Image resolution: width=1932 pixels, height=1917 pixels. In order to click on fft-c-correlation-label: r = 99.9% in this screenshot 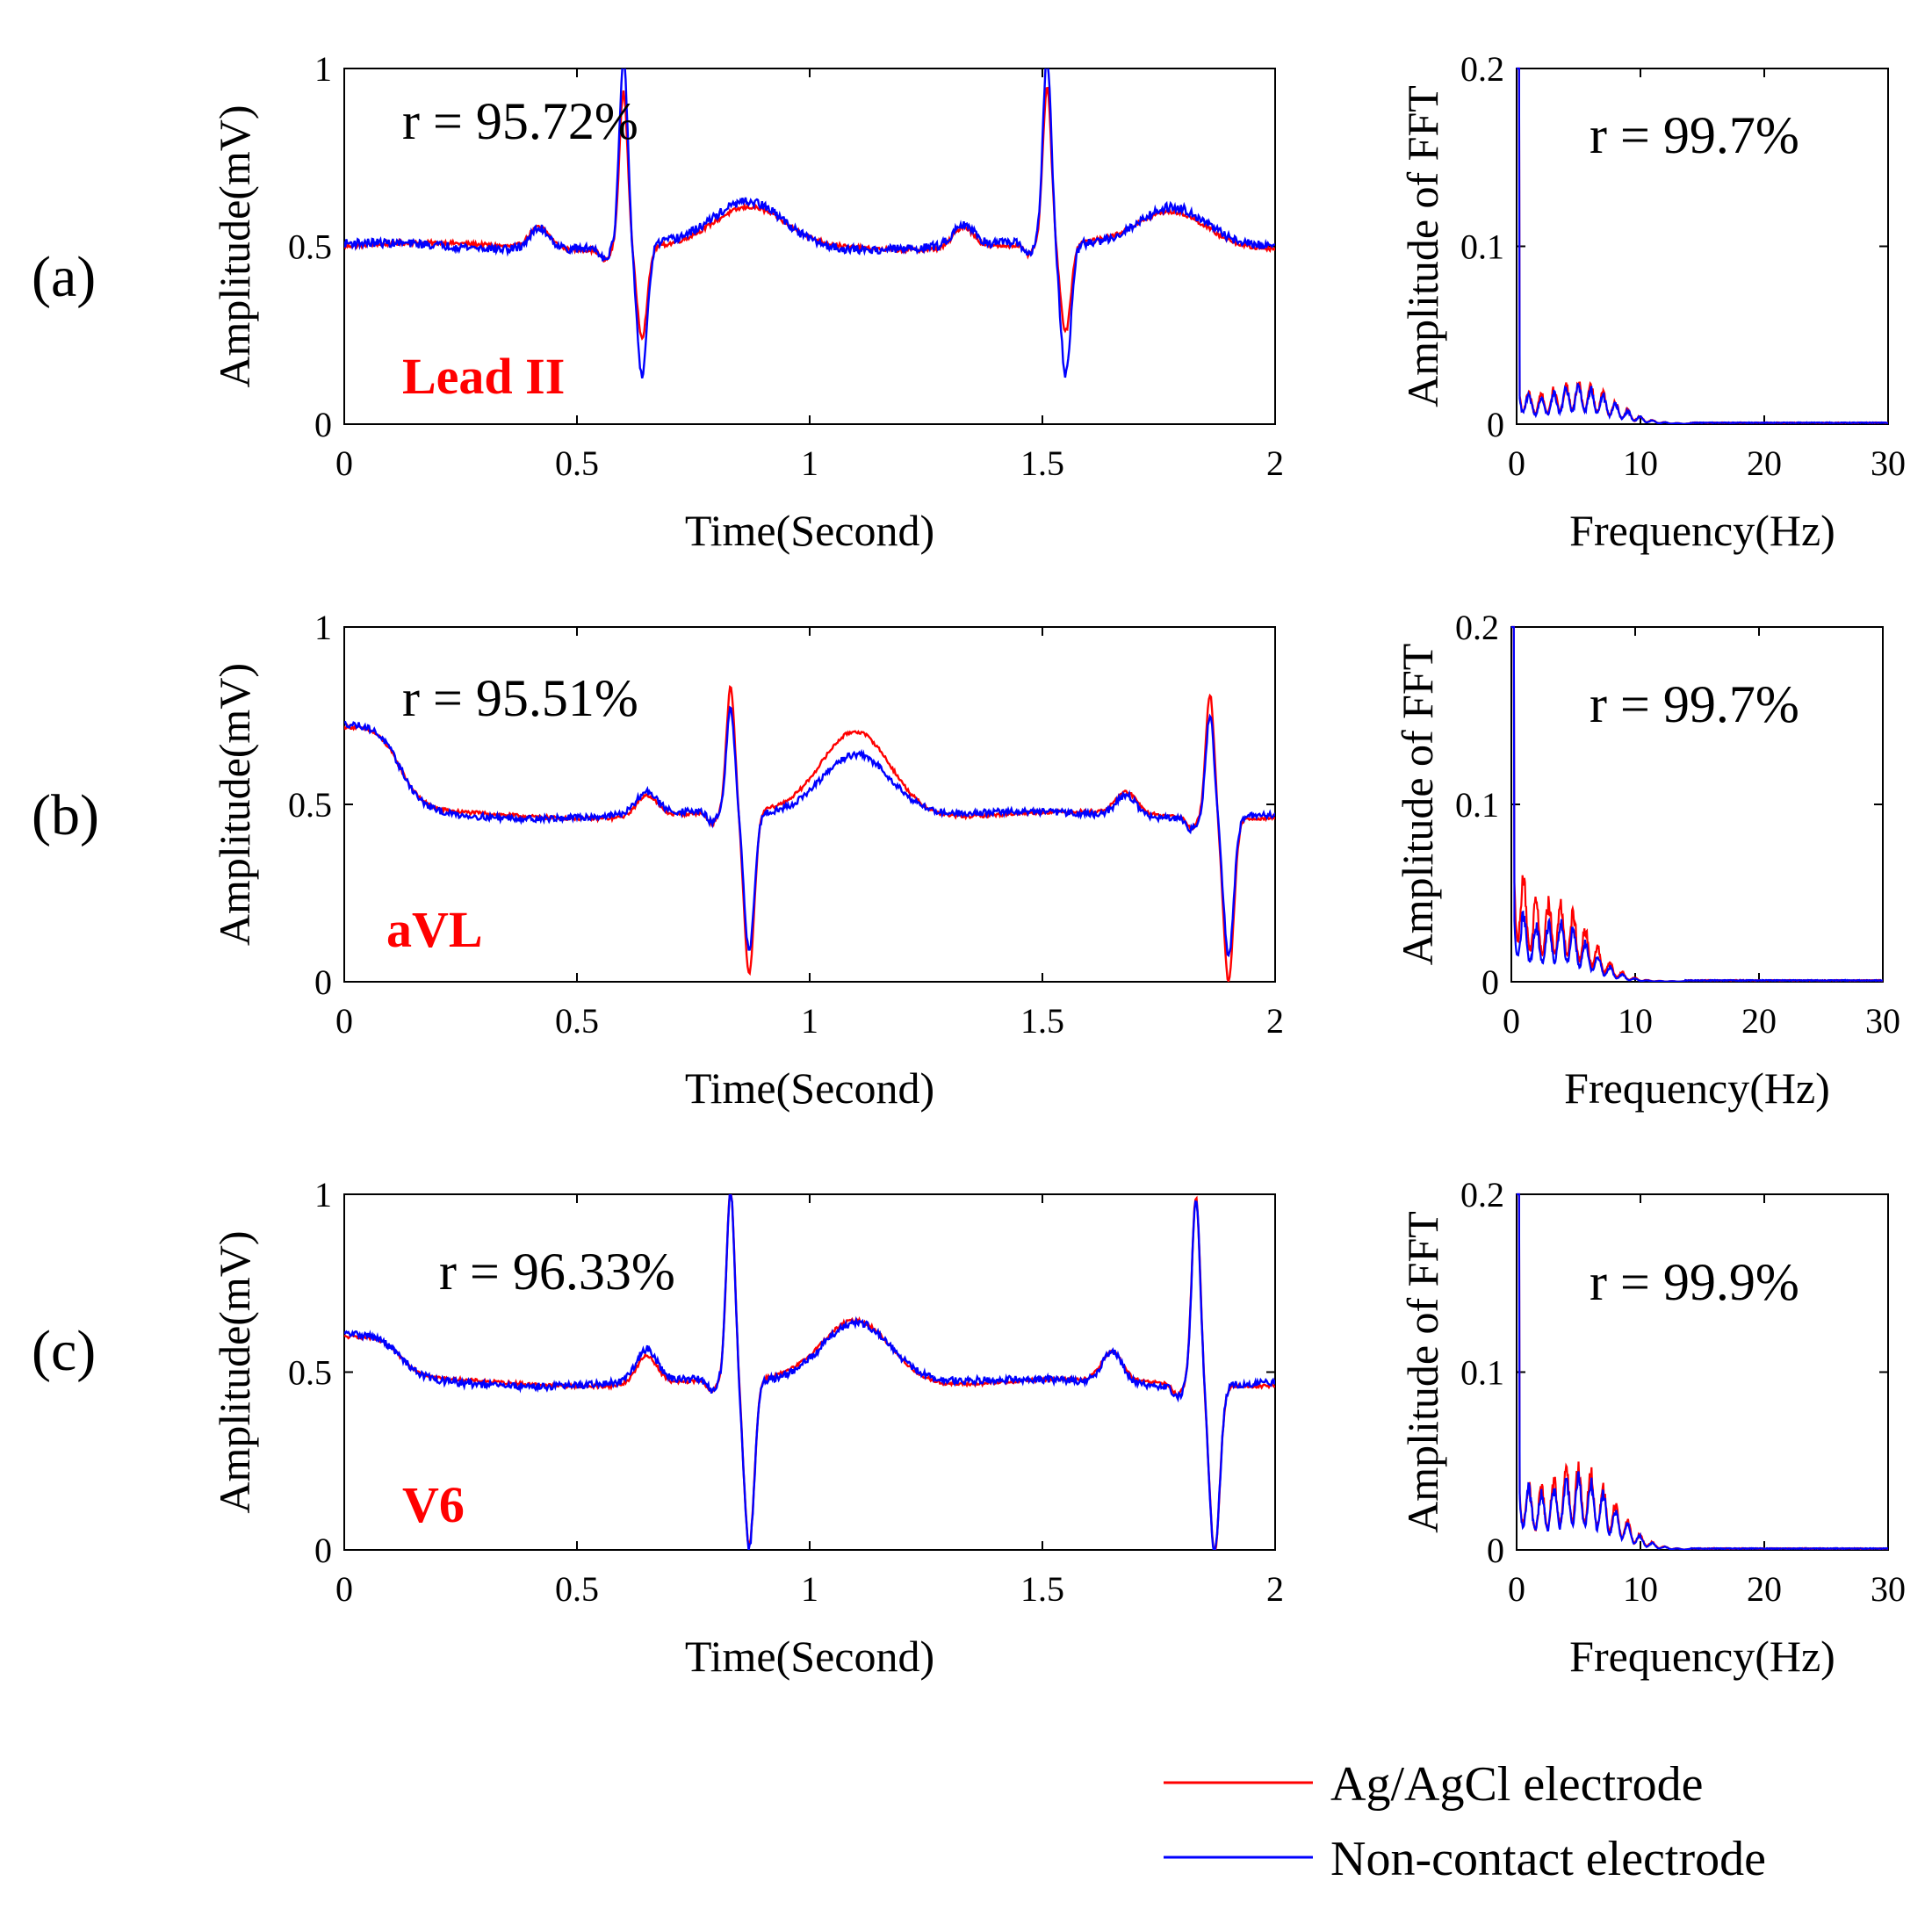, I will do `click(1694, 1282)`.